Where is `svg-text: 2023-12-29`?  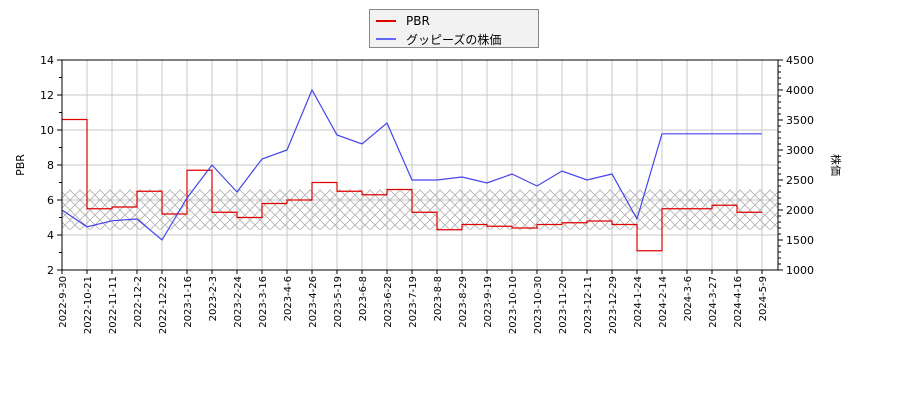 svg-text: 2023-12-29 is located at coordinates (613, 305).